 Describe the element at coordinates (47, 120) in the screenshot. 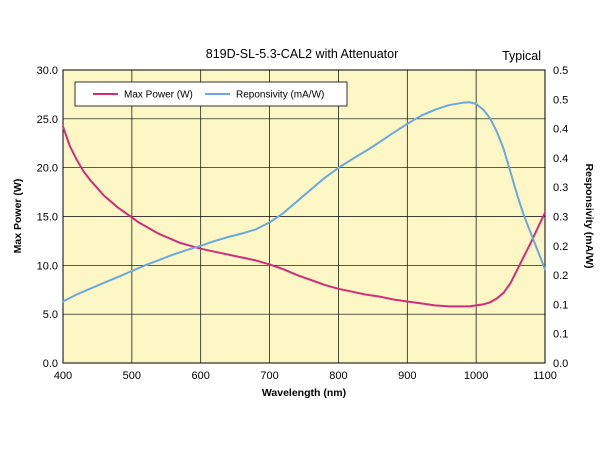

I see `y-tick-label-left: 25.0` at that location.